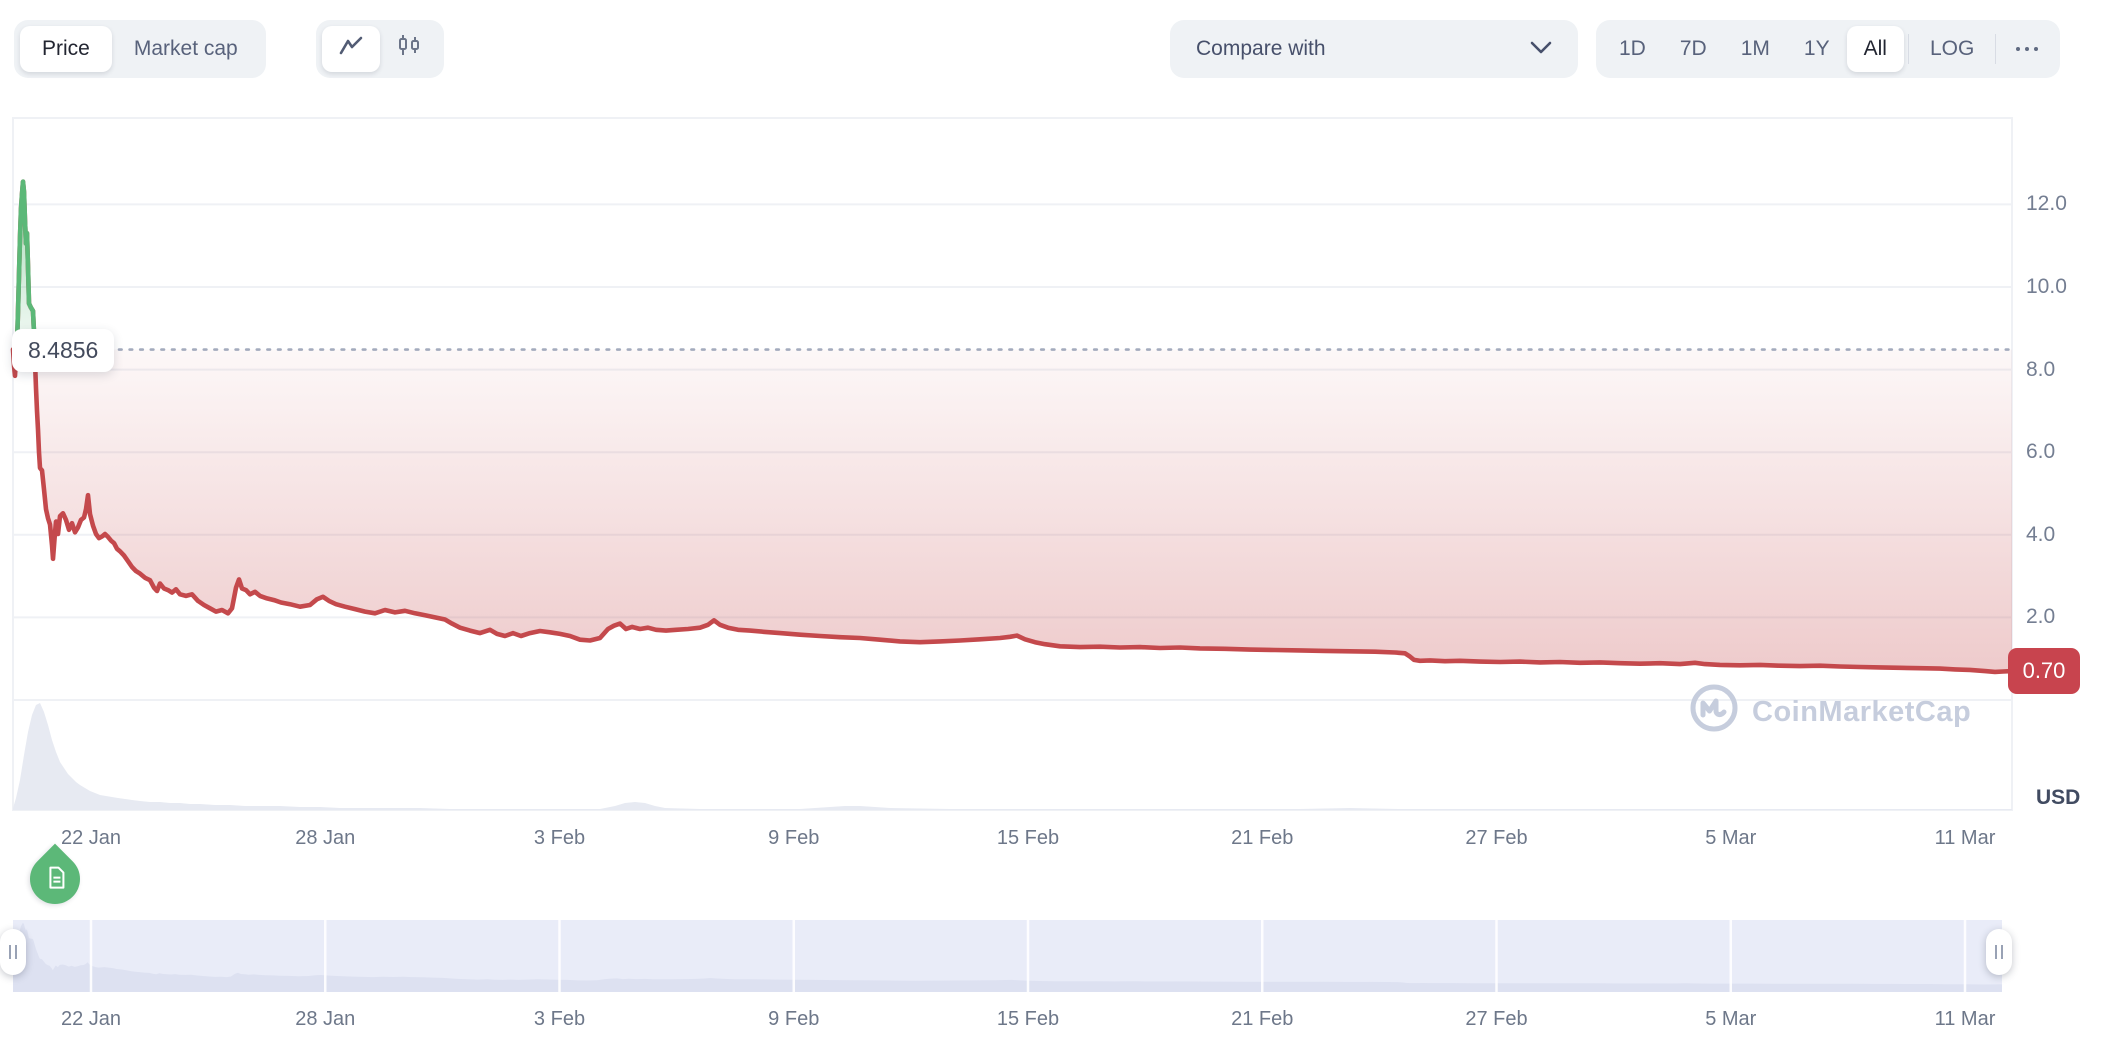  Describe the element at coordinates (1816, 48) in the screenshot. I see `range-1y-button: 1Y` at that location.